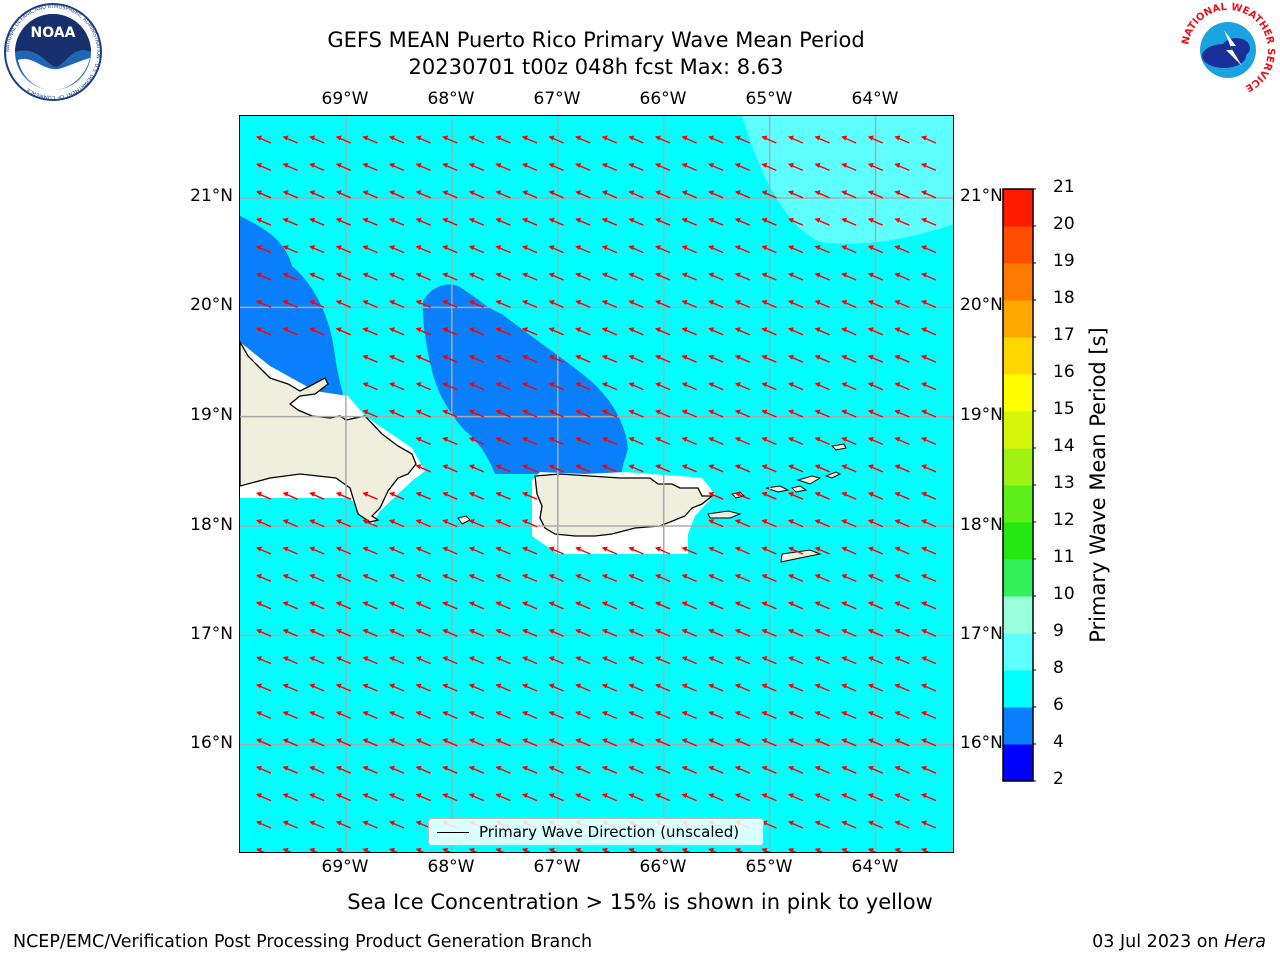 The height and width of the screenshot is (960, 1280). I want to click on lat-tick-right: 16°N, so click(981, 743).